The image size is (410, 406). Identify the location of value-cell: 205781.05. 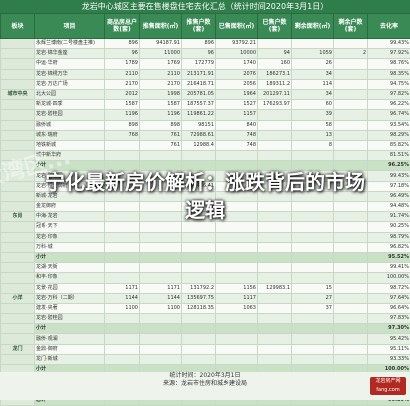
(199, 94).